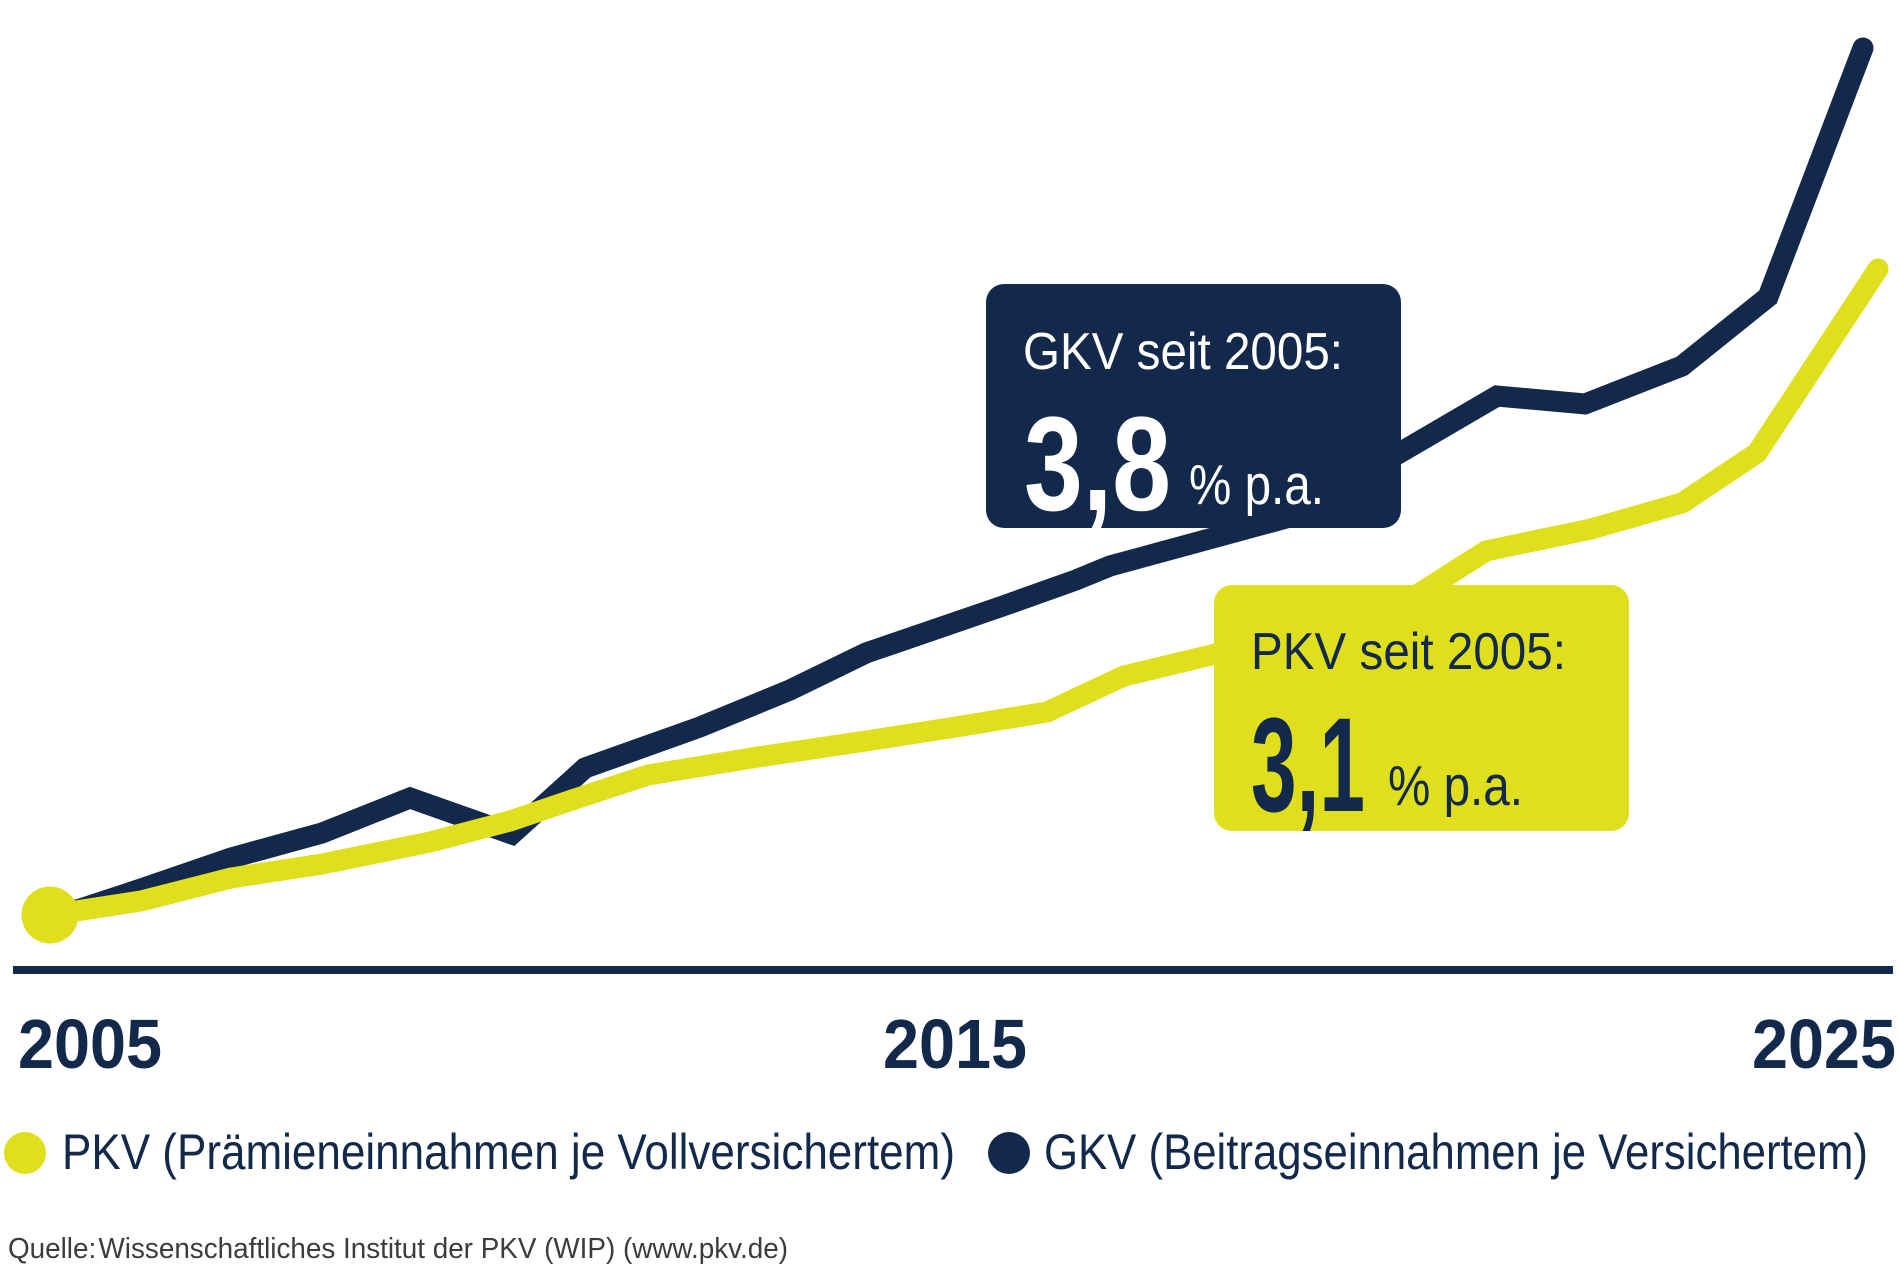 The height and width of the screenshot is (1267, 1900). I want to click on svg-text: 3,1, so click(1308, 765).